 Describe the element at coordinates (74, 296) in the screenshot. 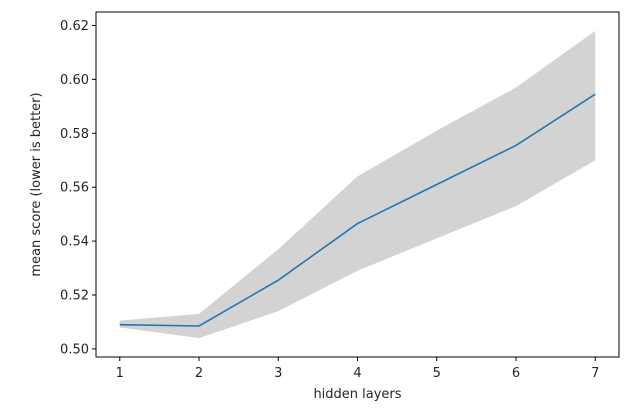

I see `y-tick-label: 0.52` at that location.